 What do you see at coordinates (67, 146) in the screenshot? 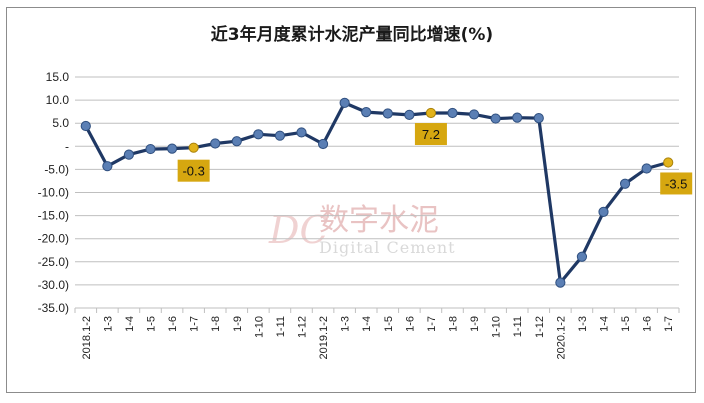
I see `y-tick-label: -` at bounding box center [67, 146].